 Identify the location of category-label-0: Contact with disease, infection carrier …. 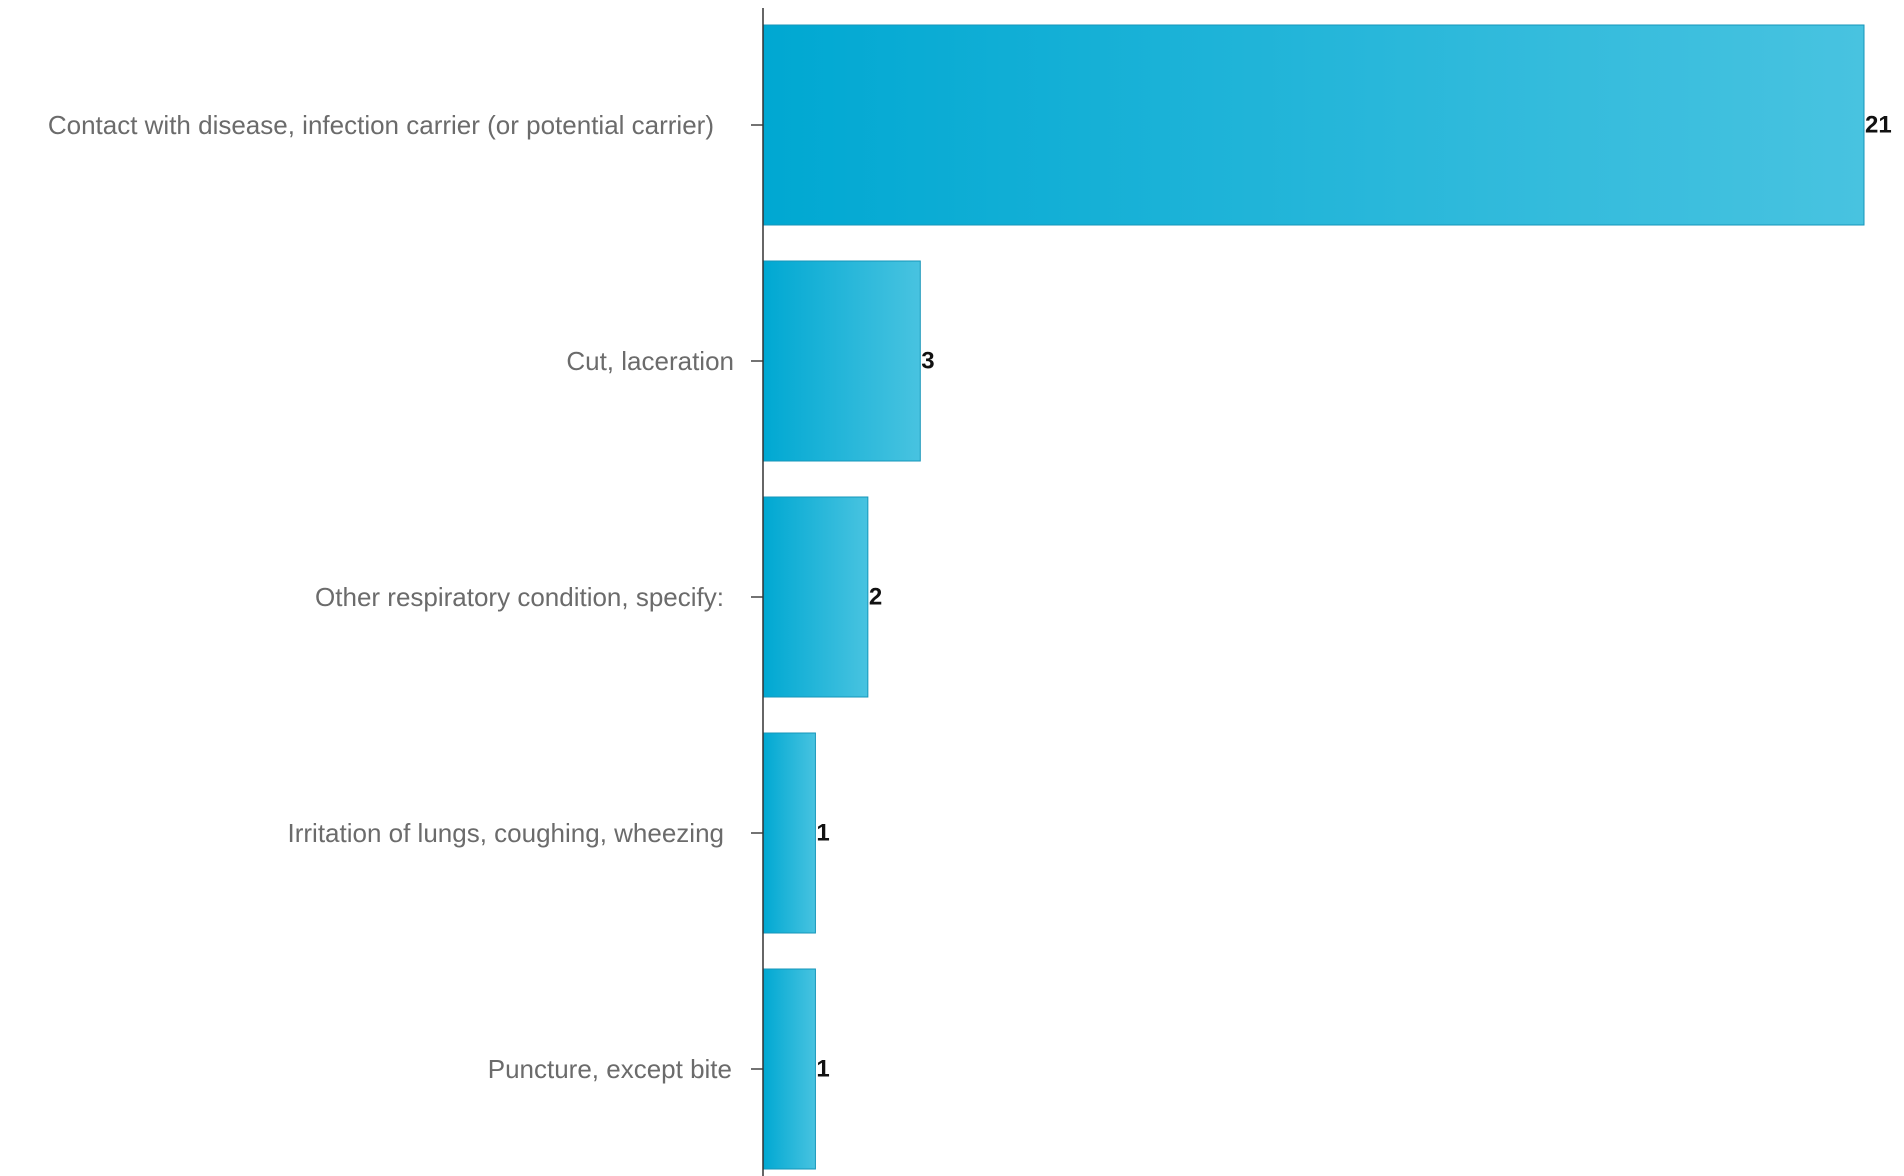
(381, 125).